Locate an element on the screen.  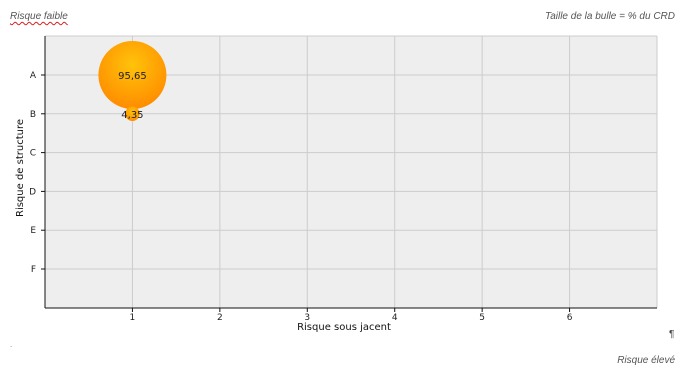
note-bubble-size-legend: Taille de la bulle = % du CRD is located at coordinates (610, 16).